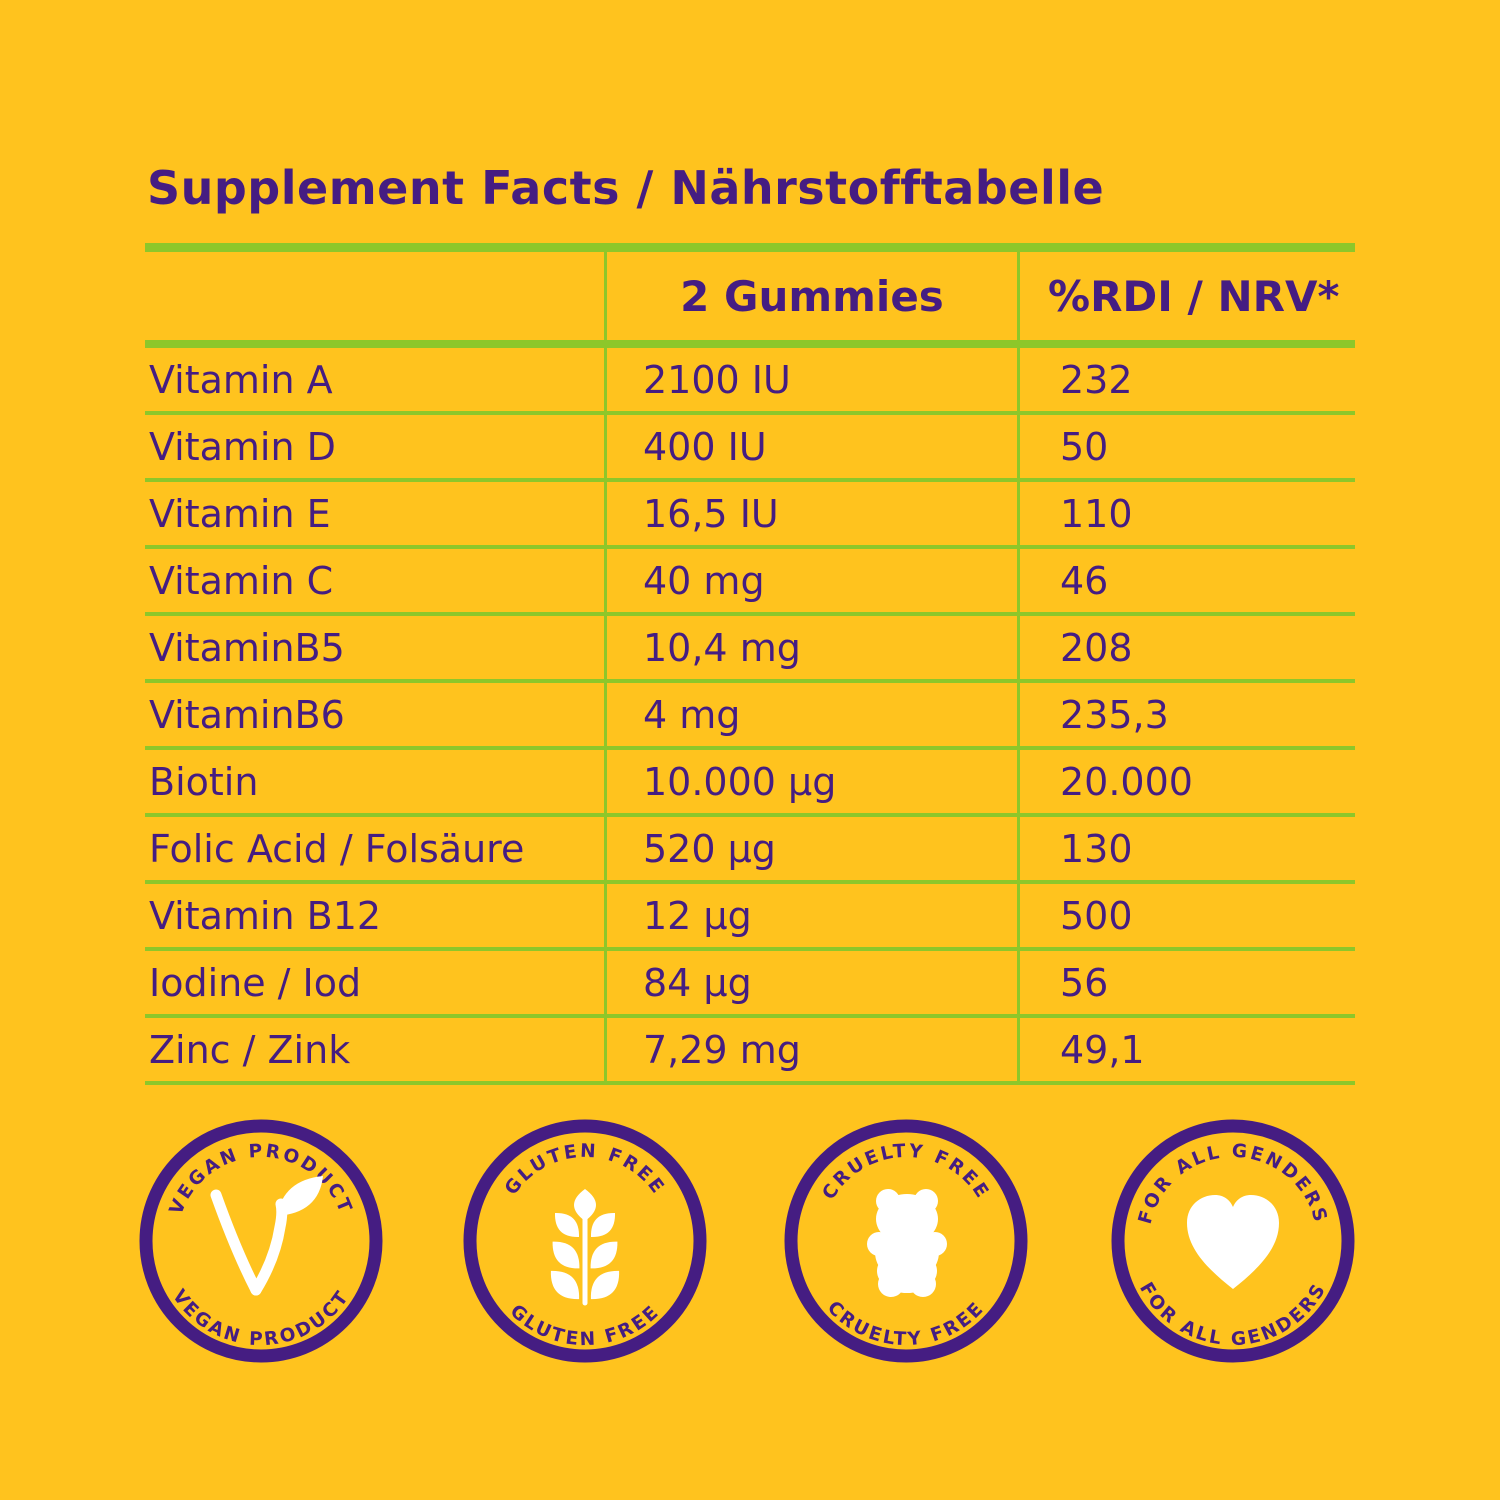  I want to click on badge-vegan-product: VEGAN PRODUCT VEGAN PRODUCT, so click(261, 1241).